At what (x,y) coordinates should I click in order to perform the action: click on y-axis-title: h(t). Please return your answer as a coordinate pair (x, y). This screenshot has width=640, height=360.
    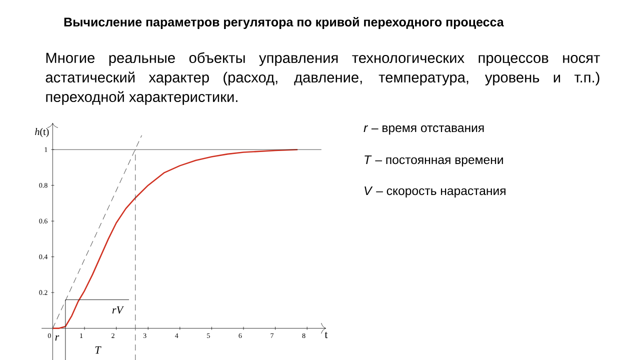
    Looking at the image, I should click on (42, 133).